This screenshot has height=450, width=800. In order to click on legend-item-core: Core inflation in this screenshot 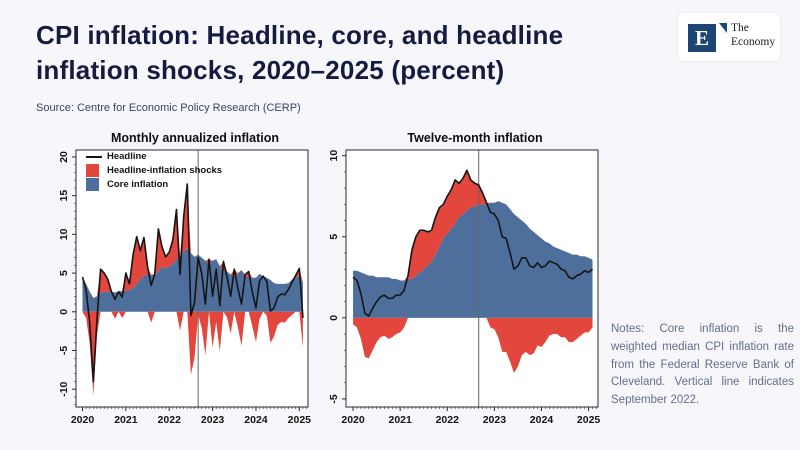, I will do `click(154, 184)`.